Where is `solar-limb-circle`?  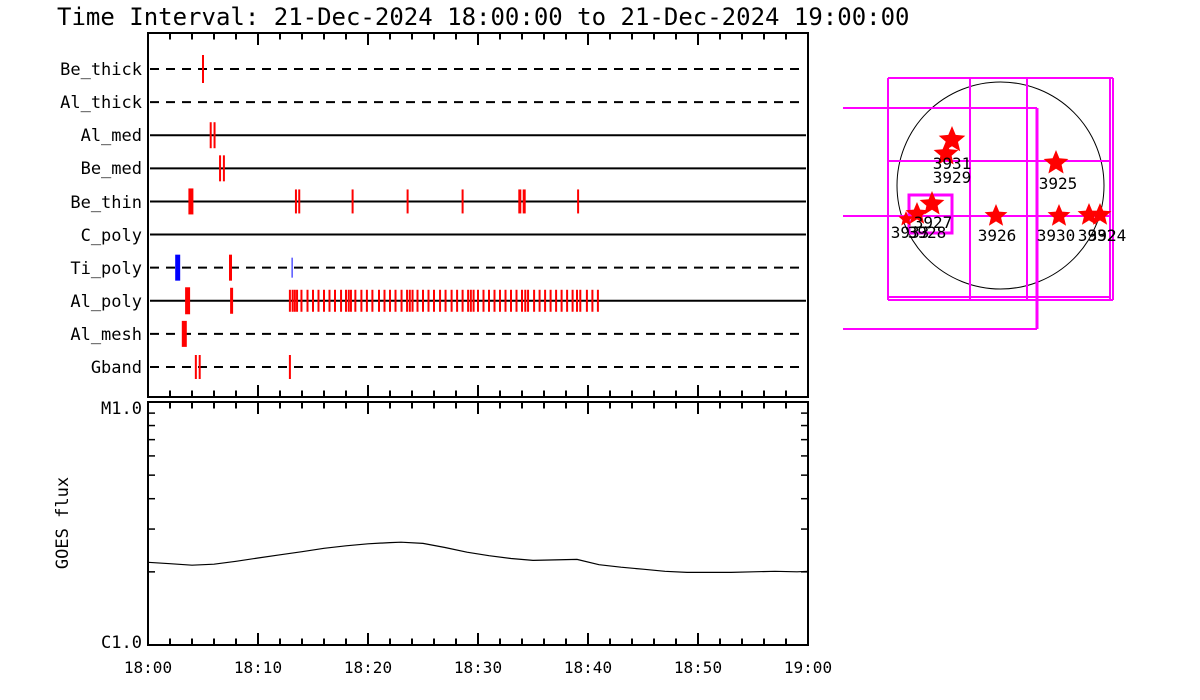
solar-limb-circle is located at coordinates (1000, 185).